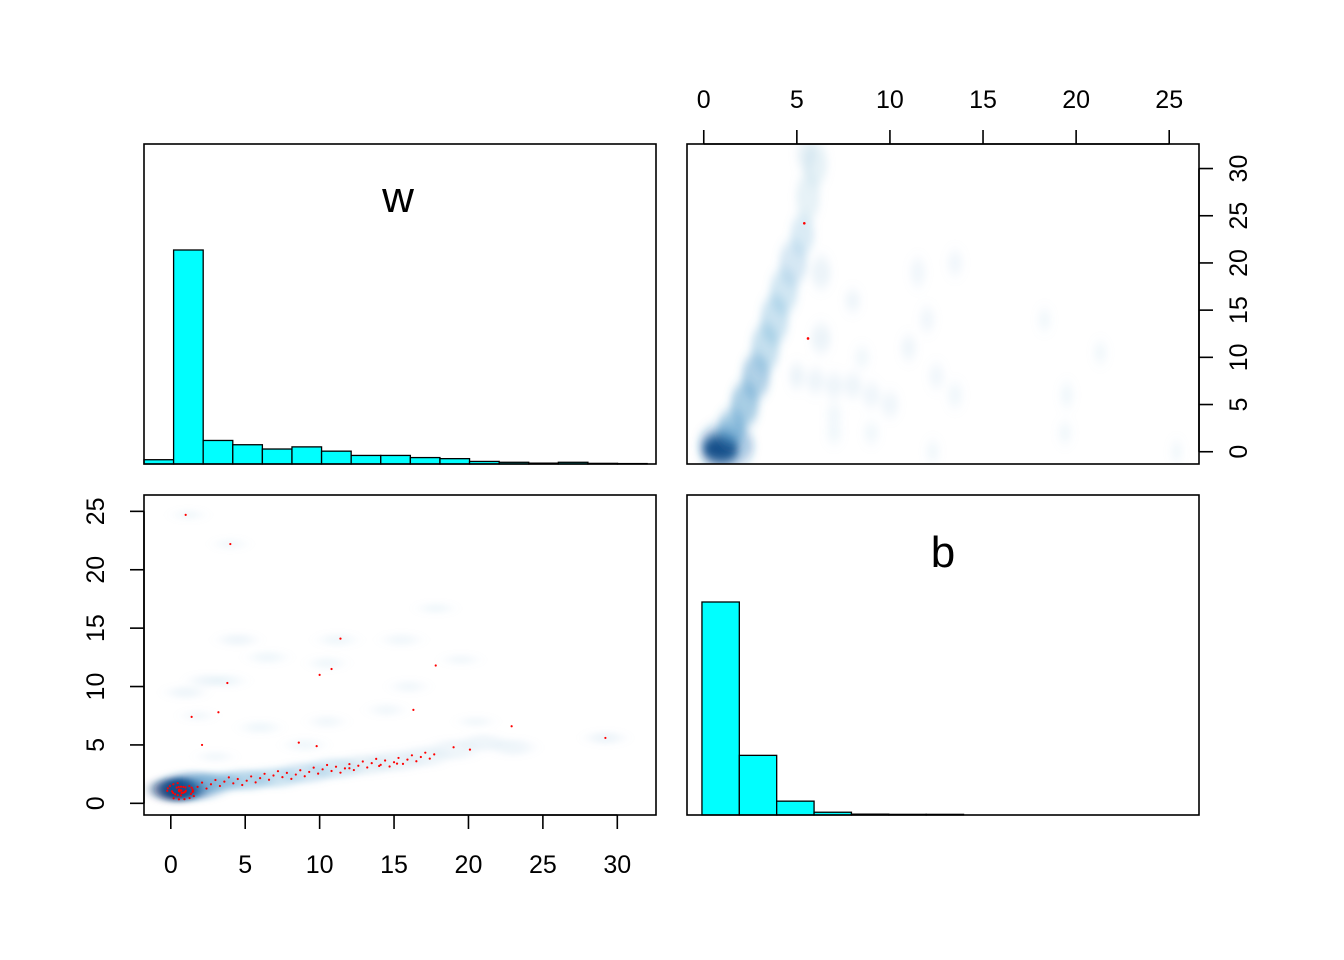 The image size is (1344, 960). I want to click on outlier-points-top-right, so click(806, 280).